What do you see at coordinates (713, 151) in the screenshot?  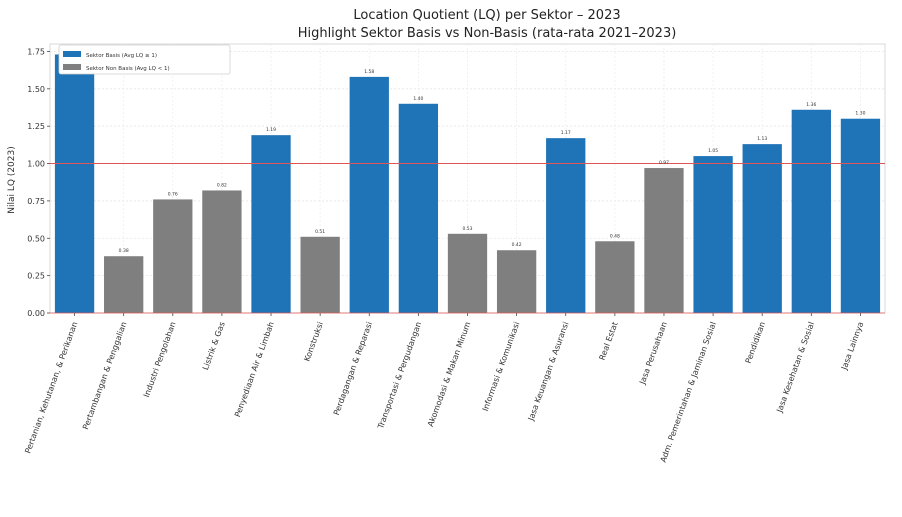 I see `bar-value-label: 1.05` at bounding box center [713, 151].